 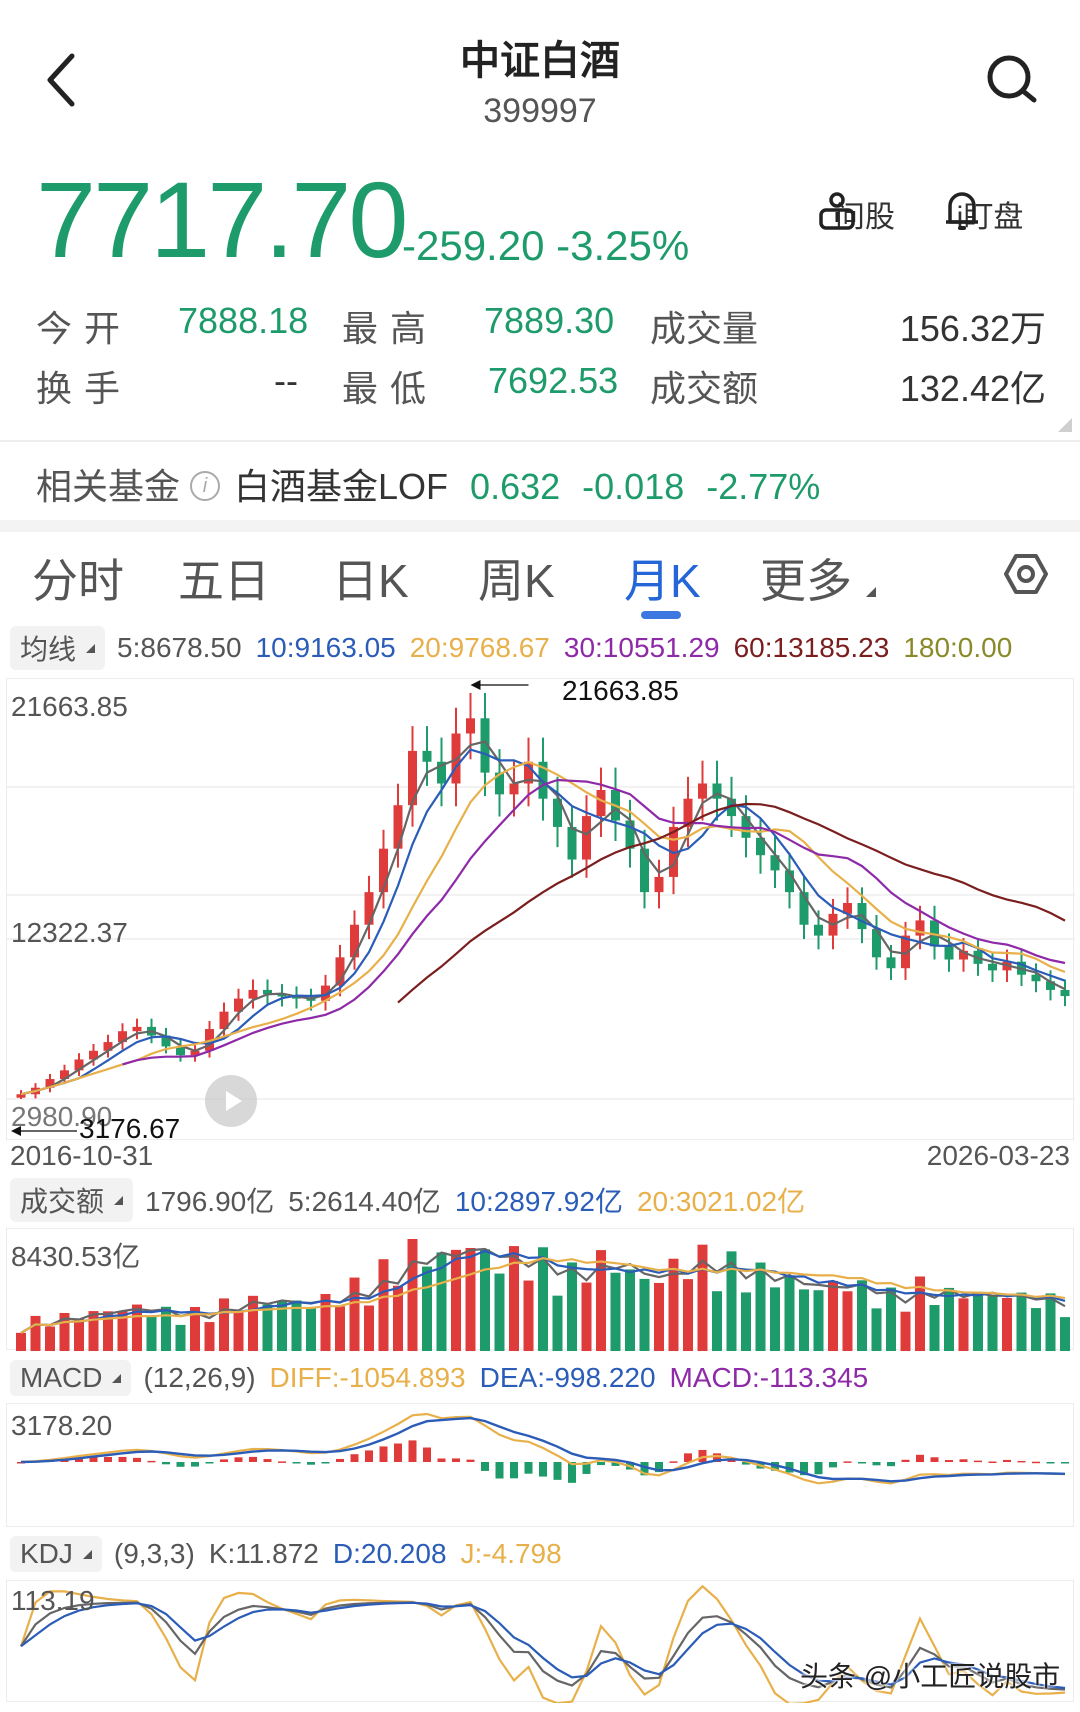 What do you see at coordinates (370, 581) in the screenshot?
I see `tab-daily-k: 日K` at bounding box center [370, 581].